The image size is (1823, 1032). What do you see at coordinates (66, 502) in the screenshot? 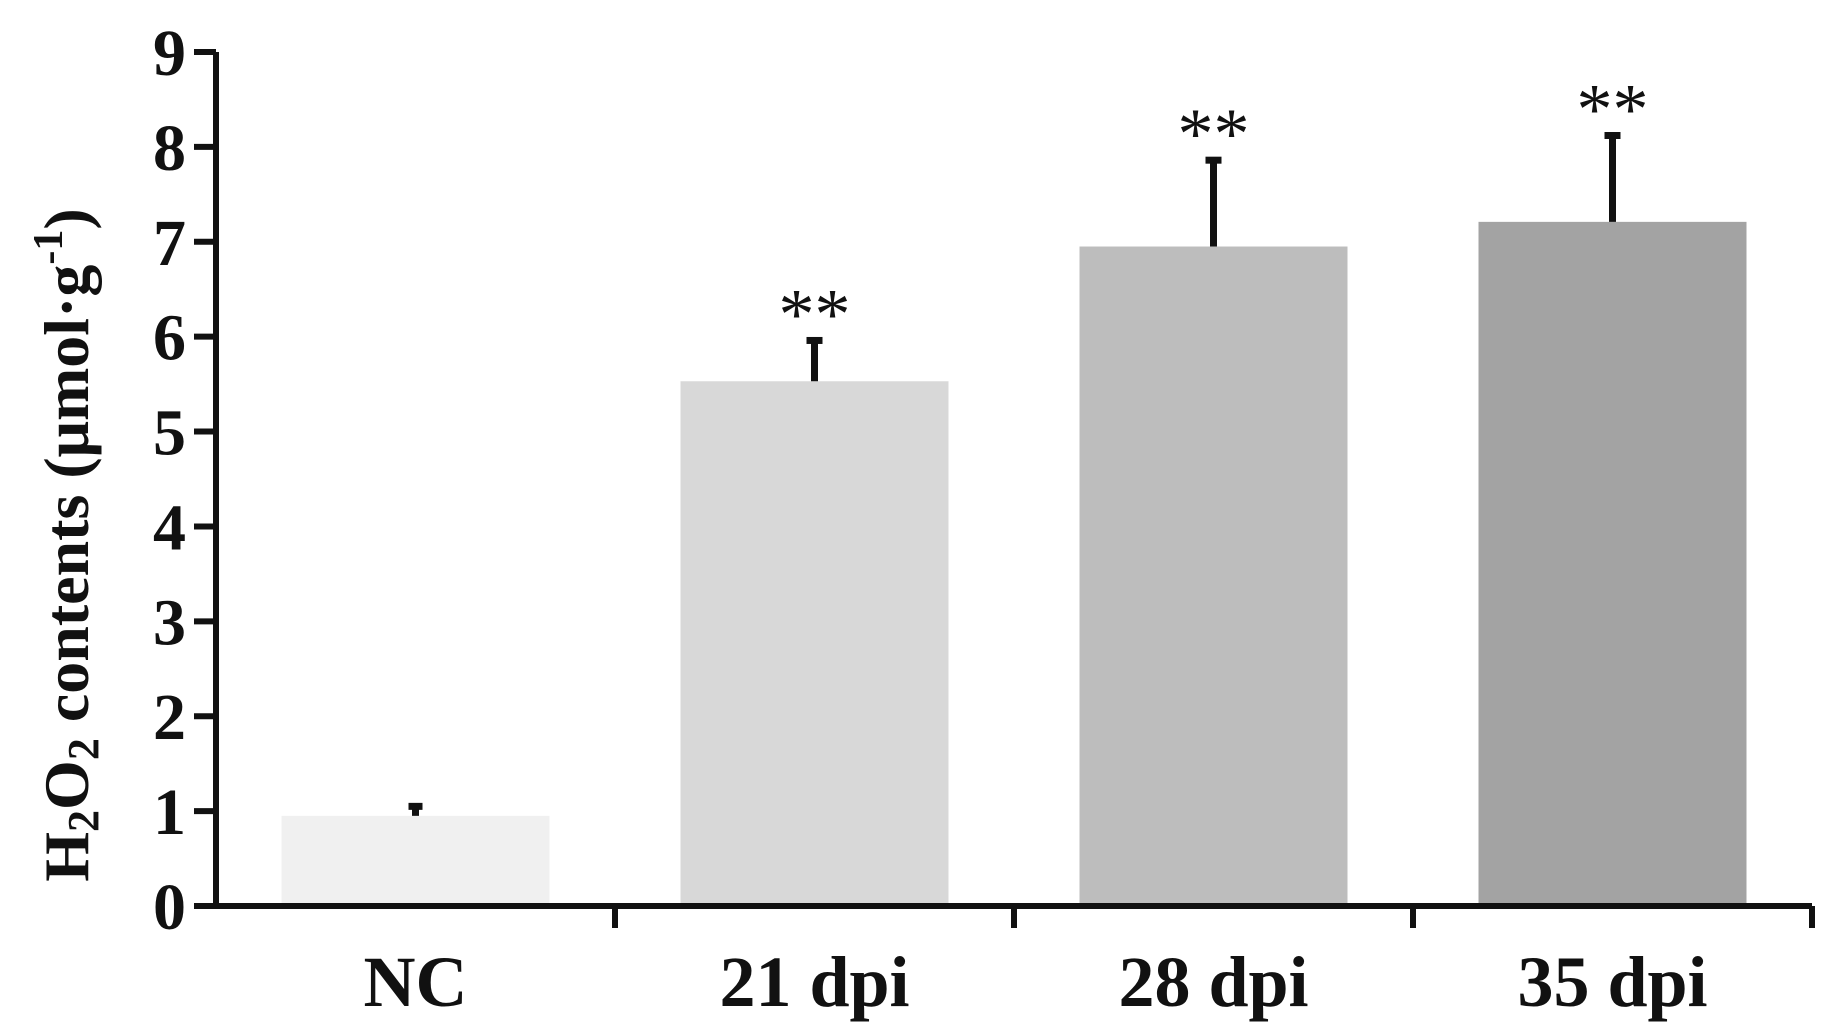
I see `y-title-rest: contents (μmol·g` at bounding box center [66, 502].